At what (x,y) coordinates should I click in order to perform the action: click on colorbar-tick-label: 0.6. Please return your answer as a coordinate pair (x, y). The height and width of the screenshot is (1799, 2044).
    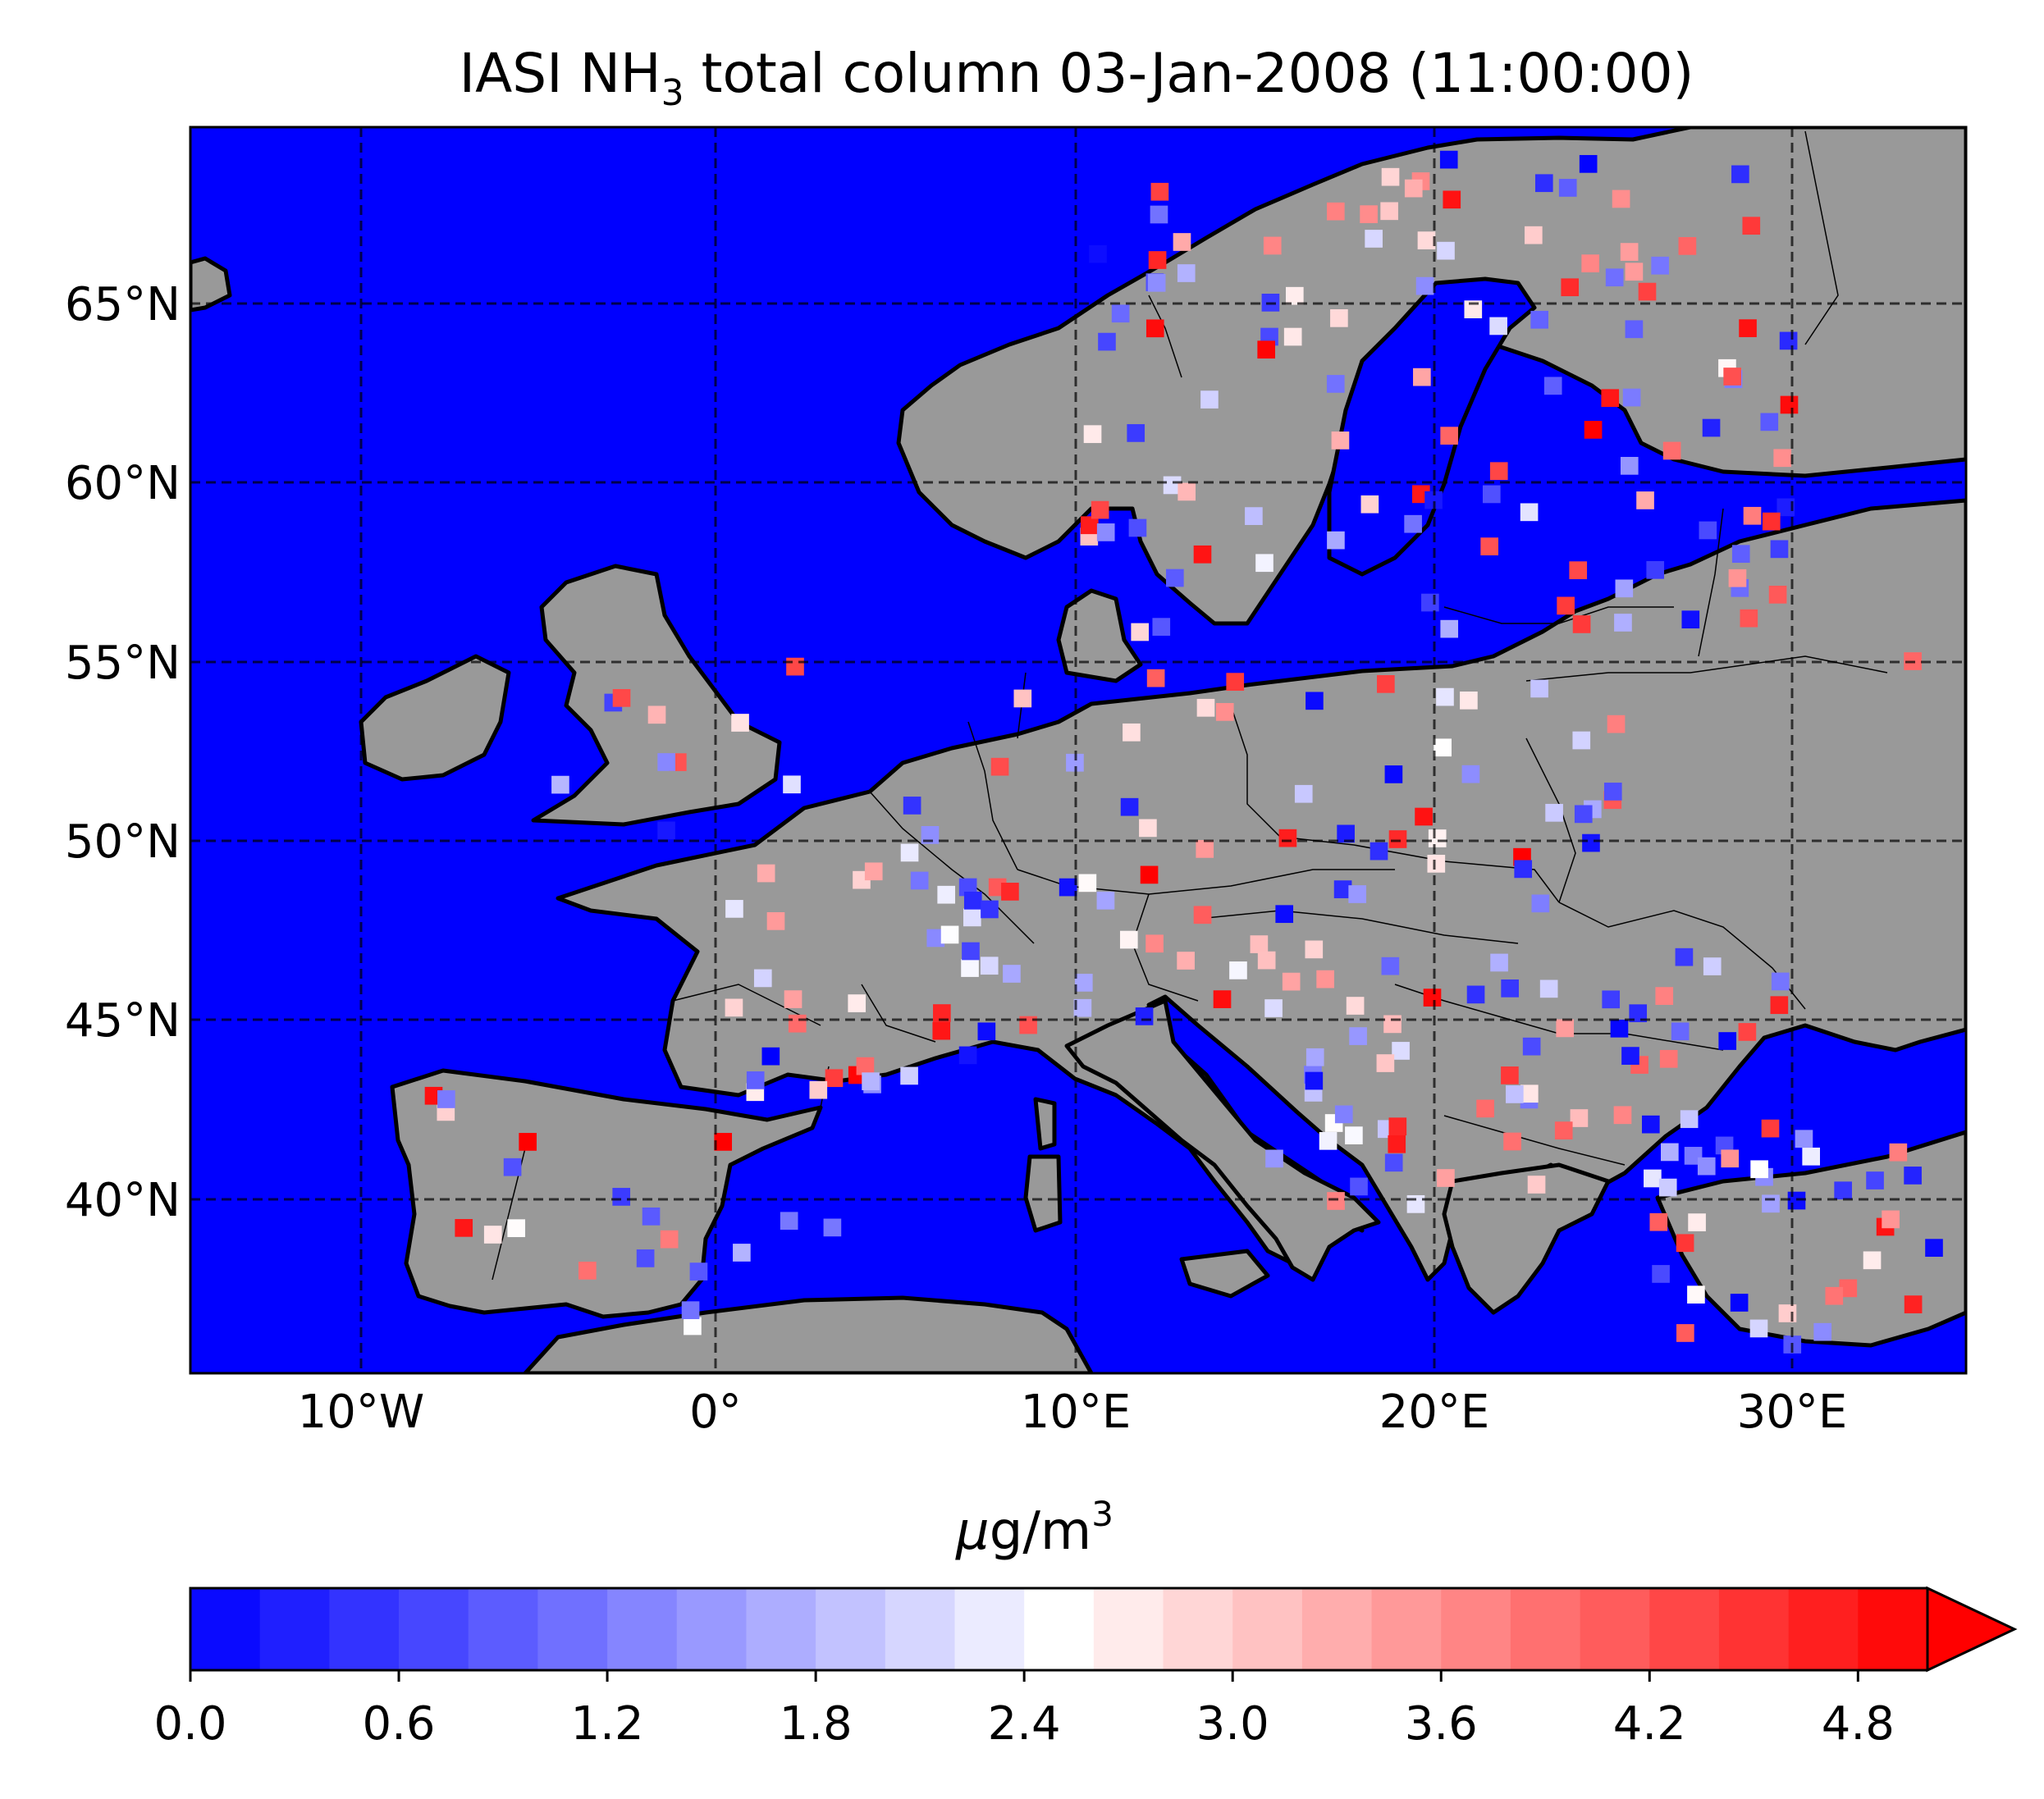
    Looking at the image, I should click on (399, 1724).